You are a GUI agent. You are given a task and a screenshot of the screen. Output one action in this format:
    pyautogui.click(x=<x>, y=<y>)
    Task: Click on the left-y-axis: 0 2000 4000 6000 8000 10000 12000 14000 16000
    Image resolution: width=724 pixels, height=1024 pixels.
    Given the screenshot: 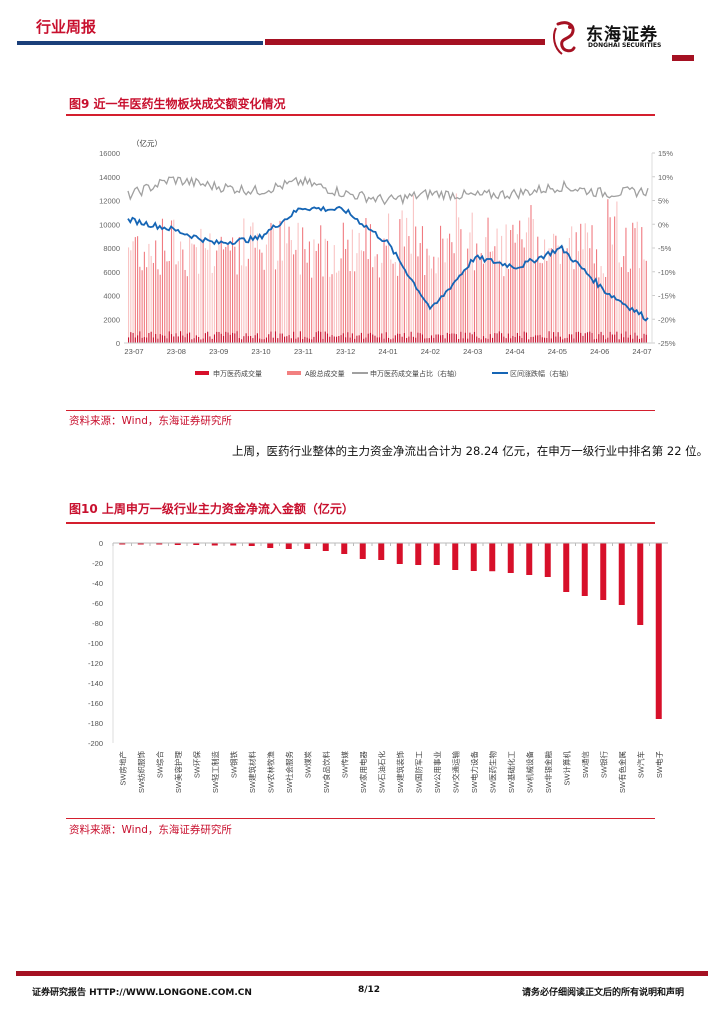 What is the action you would take?
    pyautogui.click(x=109, y=248)
    